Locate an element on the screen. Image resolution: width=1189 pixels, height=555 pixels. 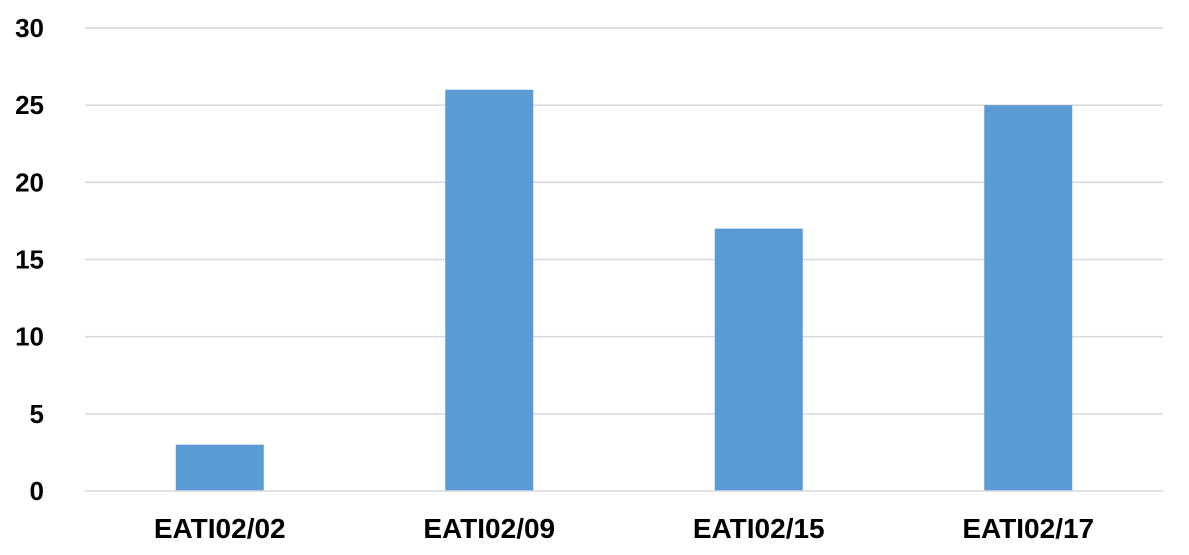
x-category-label: EATI02/17 is located at coordinates (1028, 528).